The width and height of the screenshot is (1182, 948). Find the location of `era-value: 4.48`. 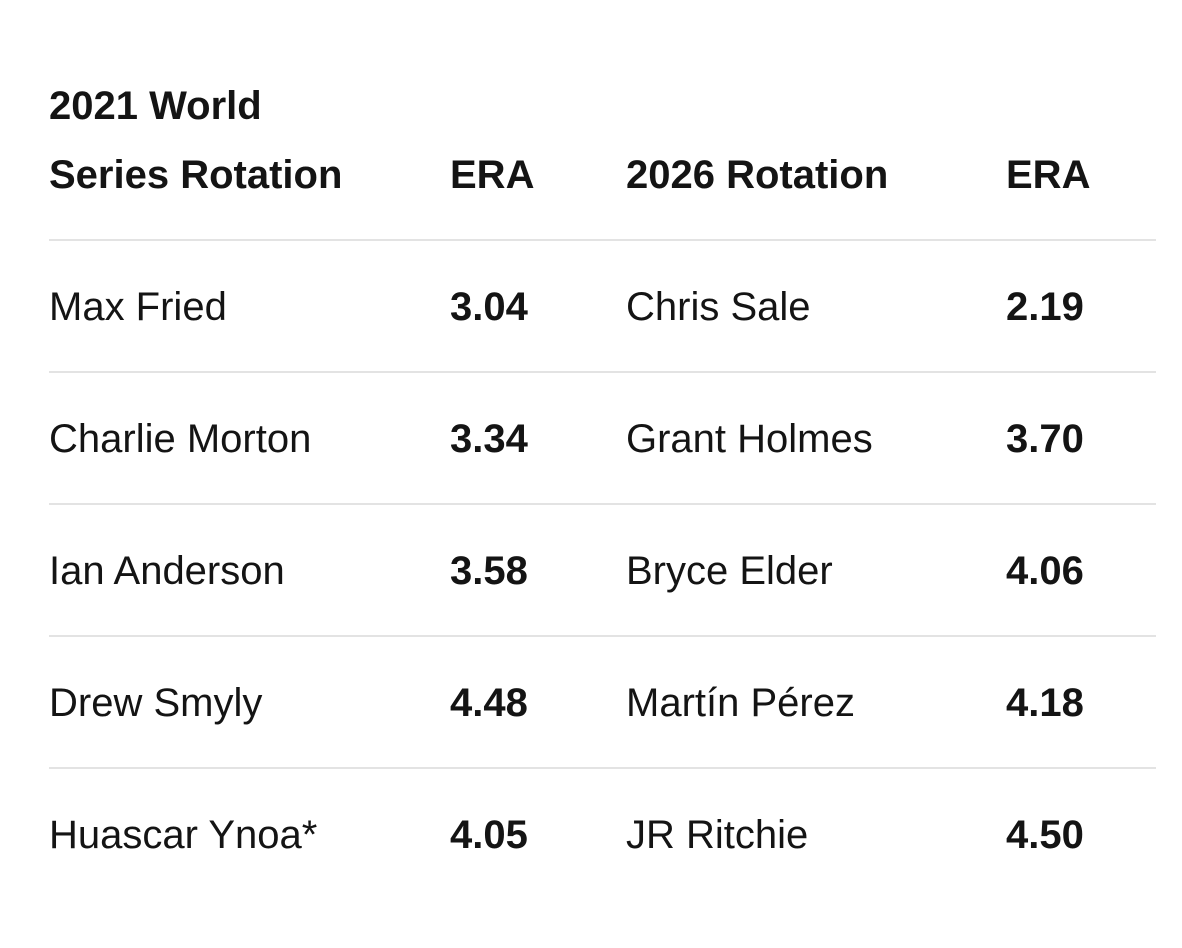

era-value: 4.48 is located at coordinates (489, 703).